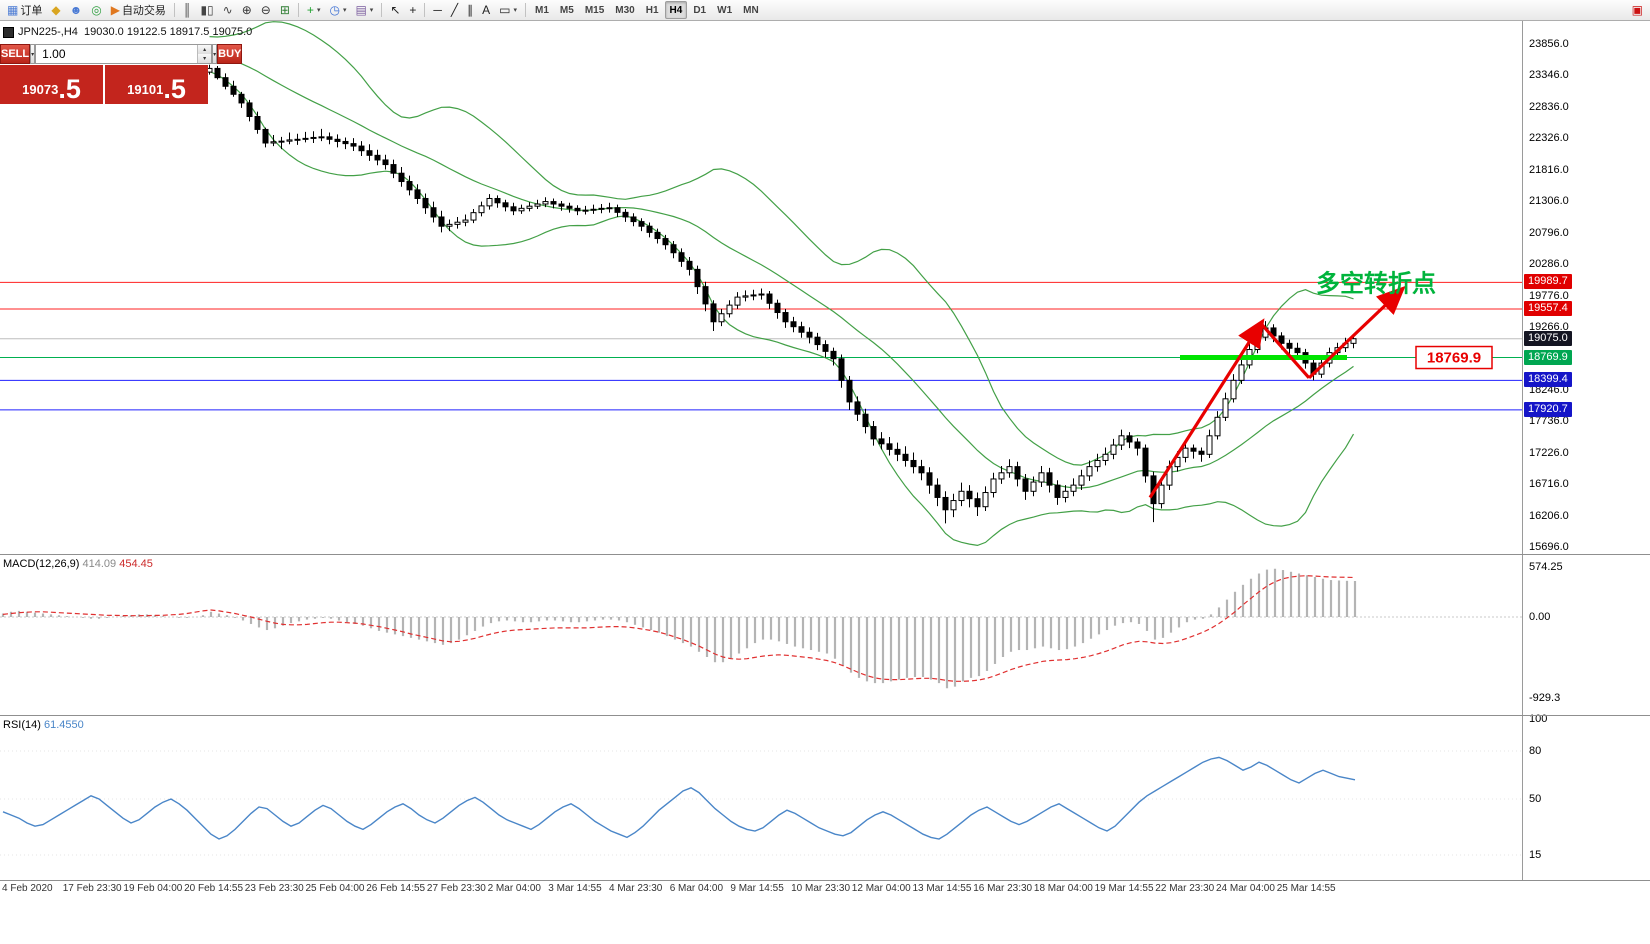  Describe the element at coordinates (1546, 567) in the screenshot. I see `macd-axis-label: 574.25` at that location.